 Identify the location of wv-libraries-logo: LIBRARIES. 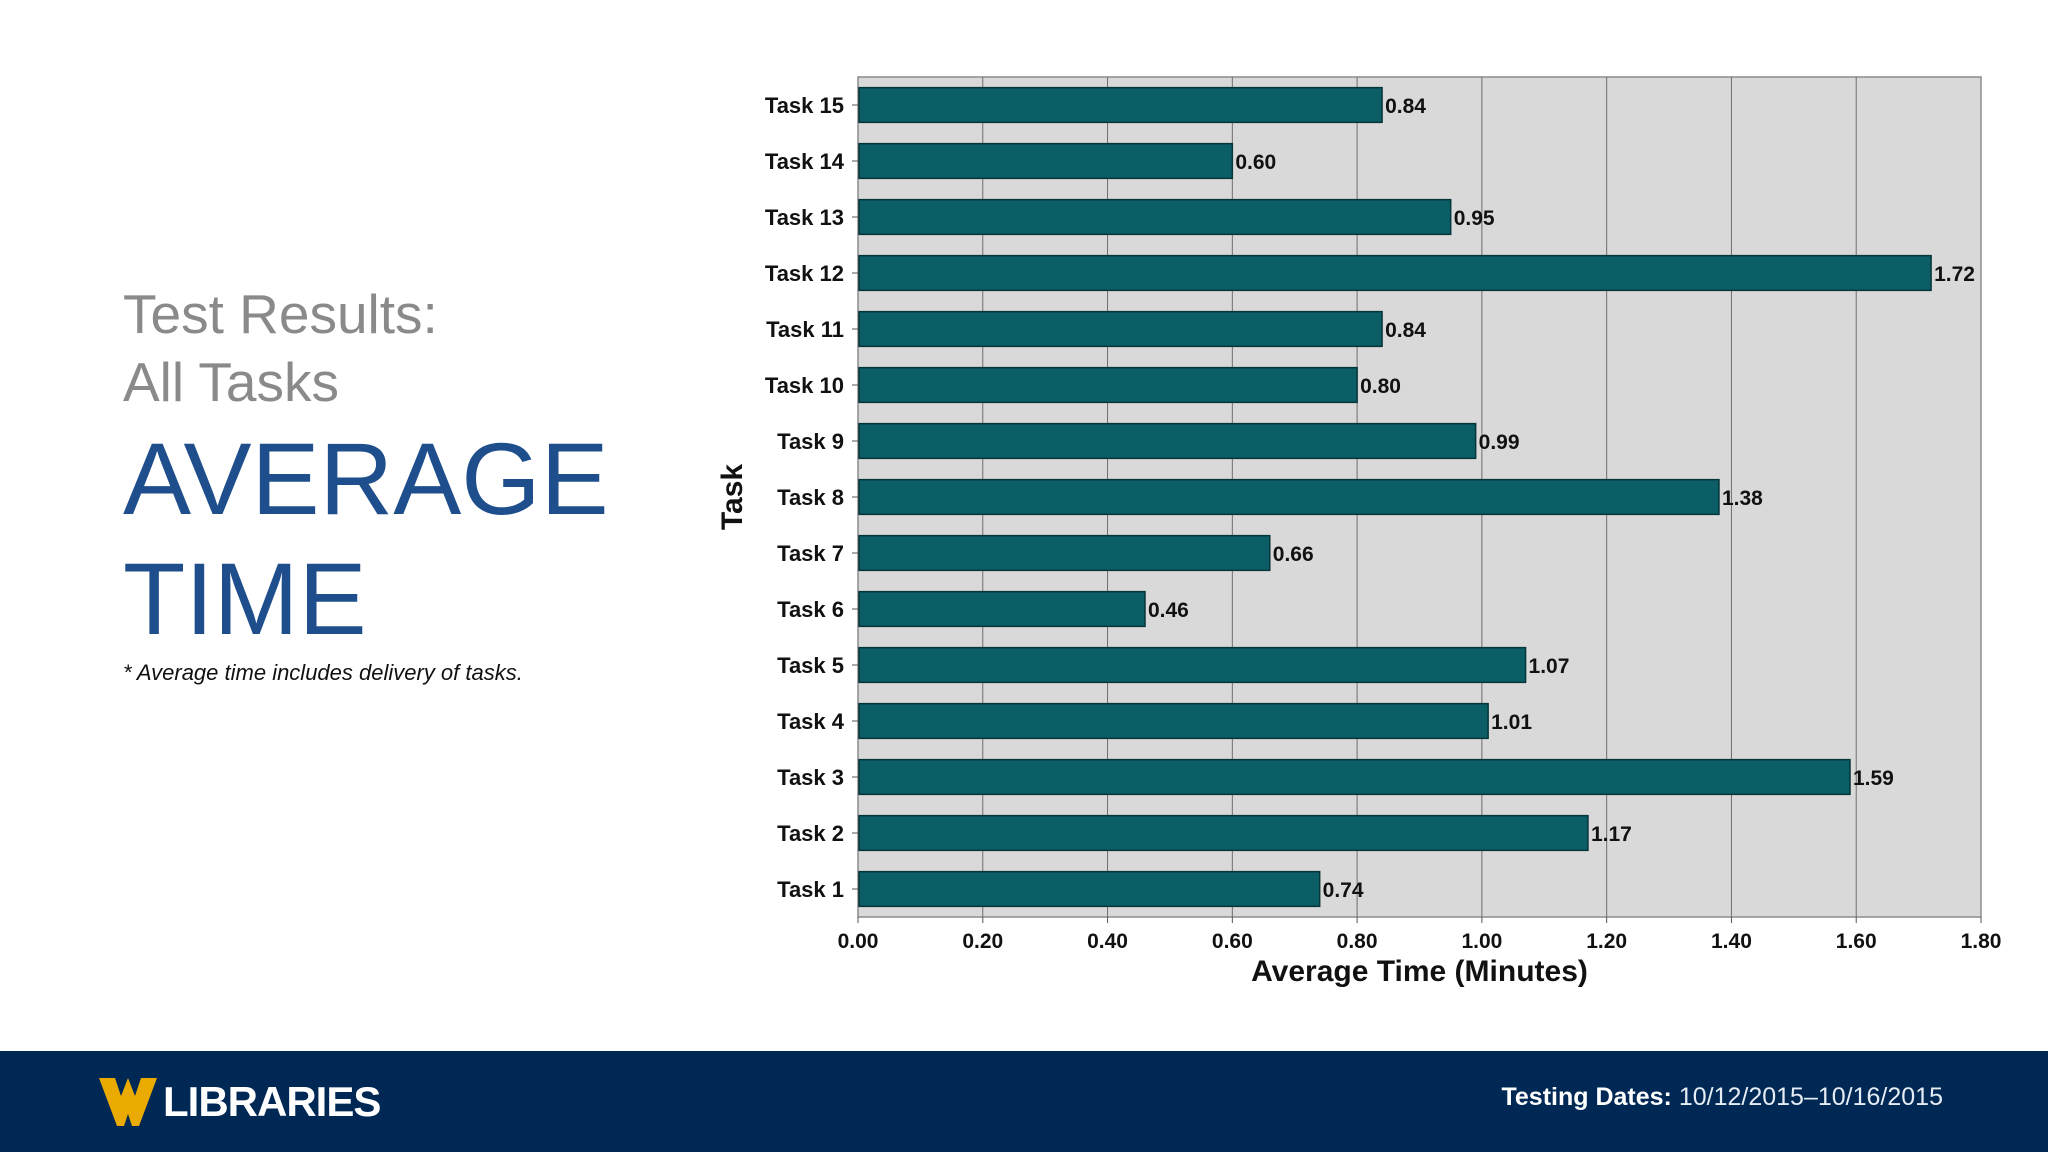
(240, 1102).